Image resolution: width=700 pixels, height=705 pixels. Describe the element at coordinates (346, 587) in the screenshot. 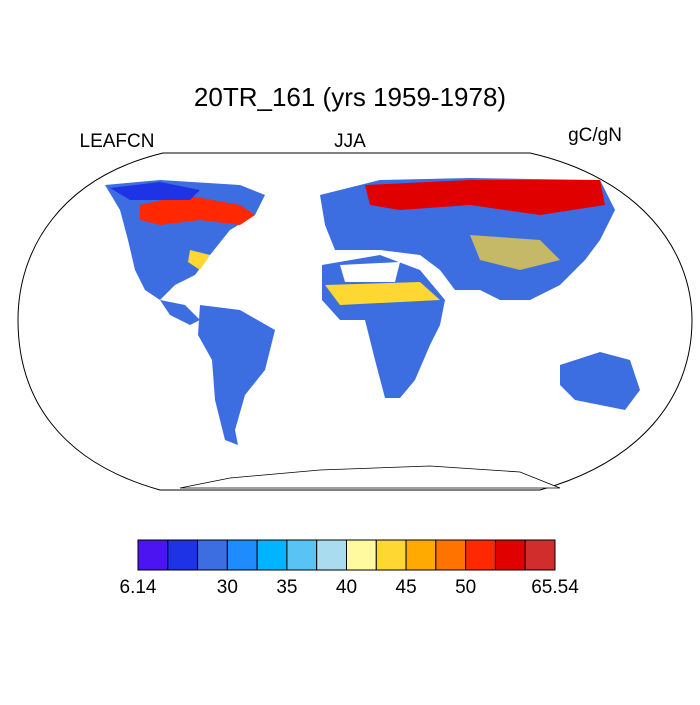

I see `colorbar-label: 40` at that location.